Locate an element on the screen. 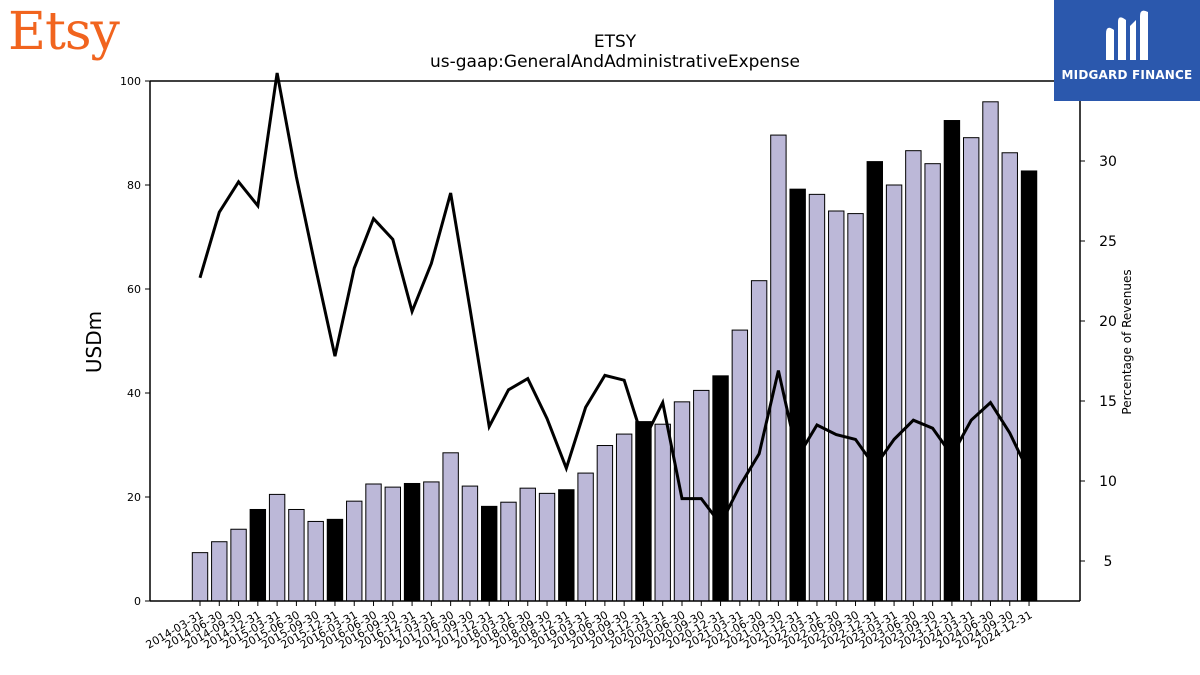 This screenshot has height=675, width=1200. y-axis-label-right: Percentage of Revenues is located at coordinates (1127, 342).